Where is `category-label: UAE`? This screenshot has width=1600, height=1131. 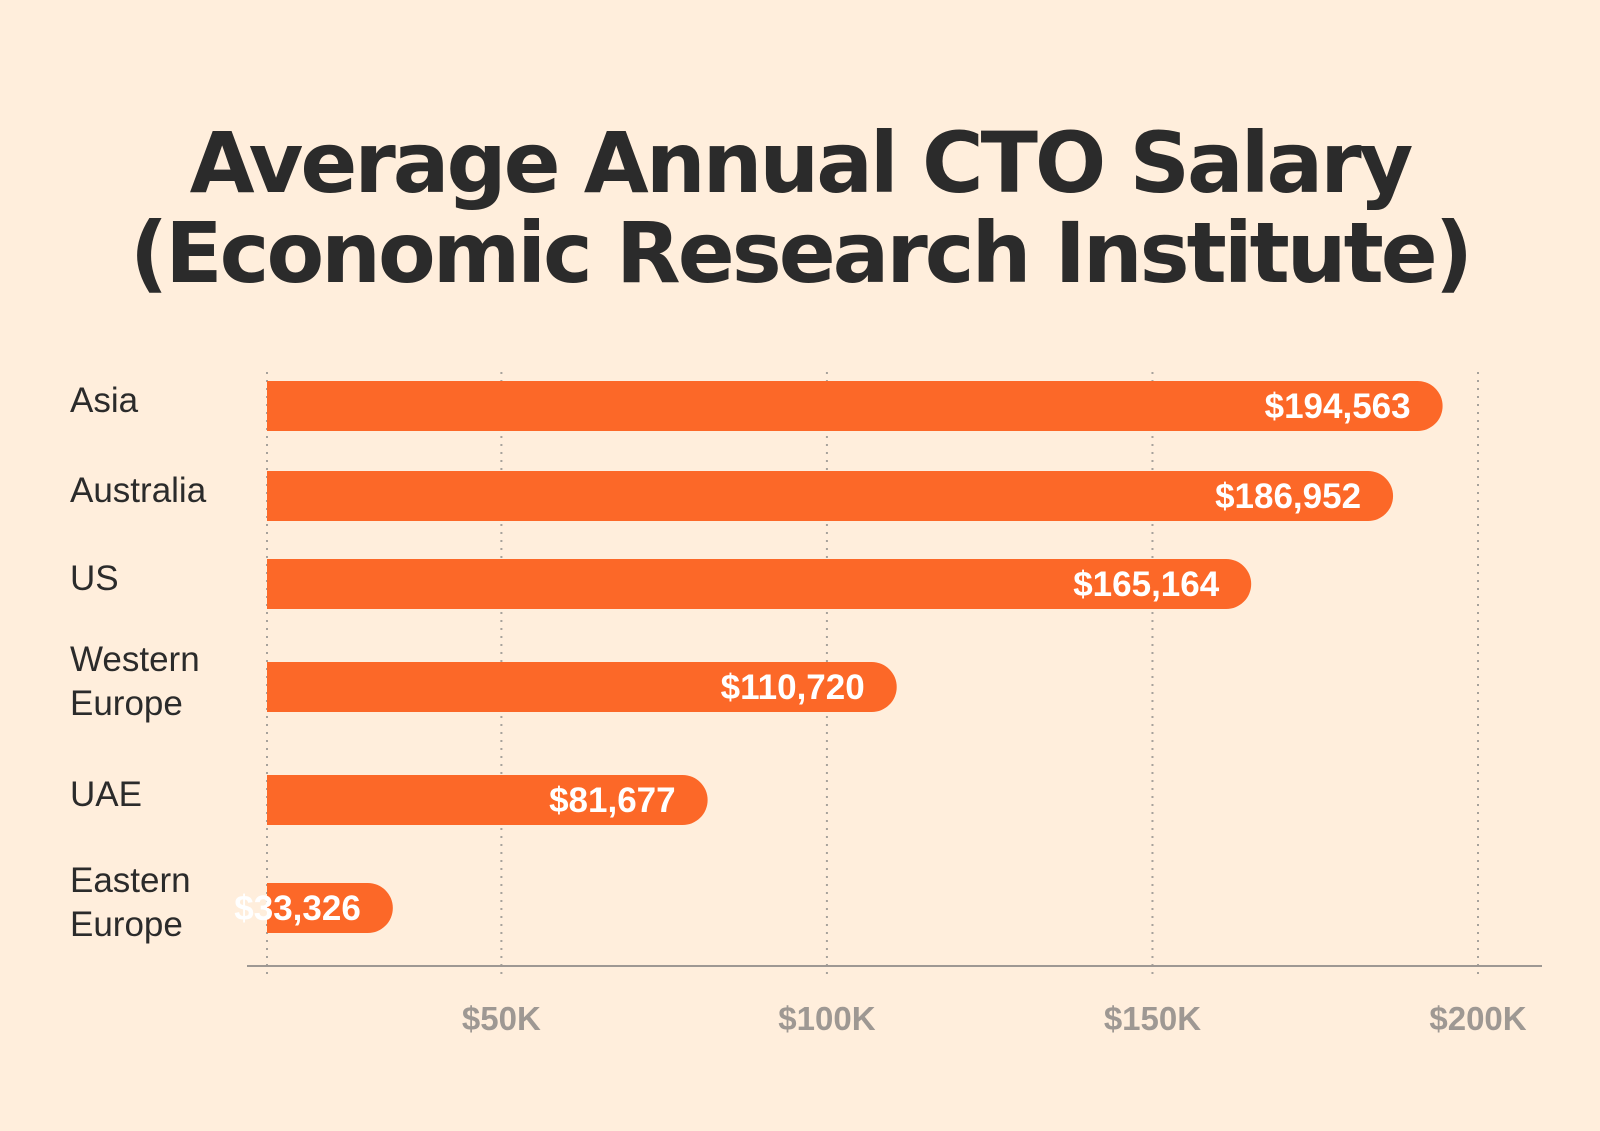
category-label: UAE is located at coordinates (106, 795).